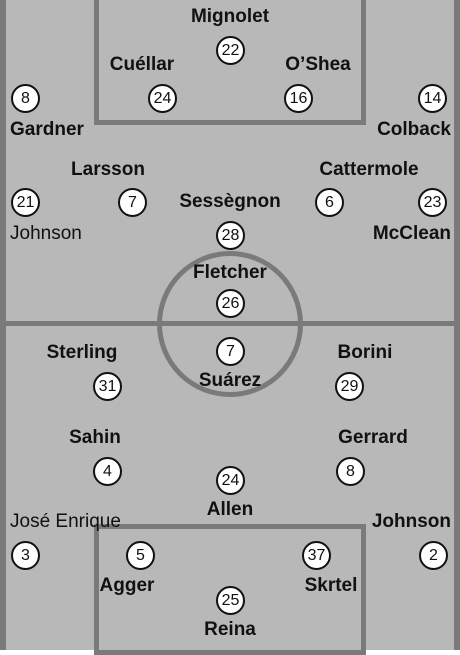 The image size is (460, 655). Describe the element at coordinates (230, 380) in the screenshot. I see `player-name: Suárez` at that location.